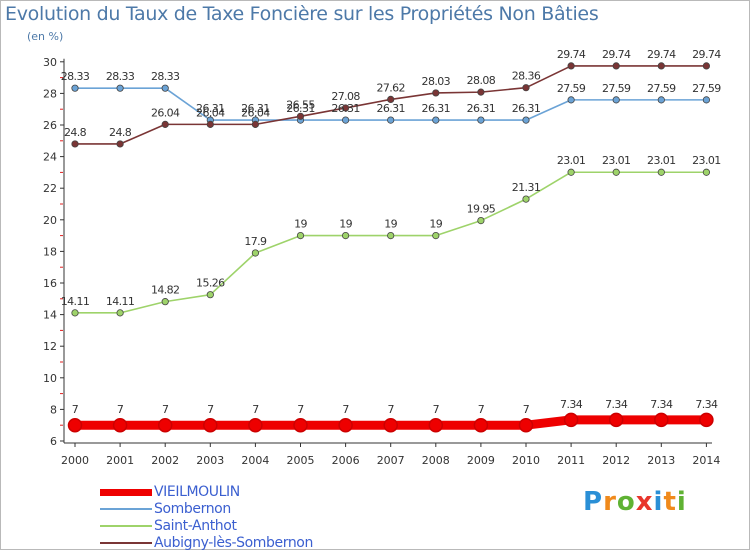 The image size is (750, 552). Describe the element at coordinates (50, 125) in the screenshot. I see `y-tick-label: 26` at that location.